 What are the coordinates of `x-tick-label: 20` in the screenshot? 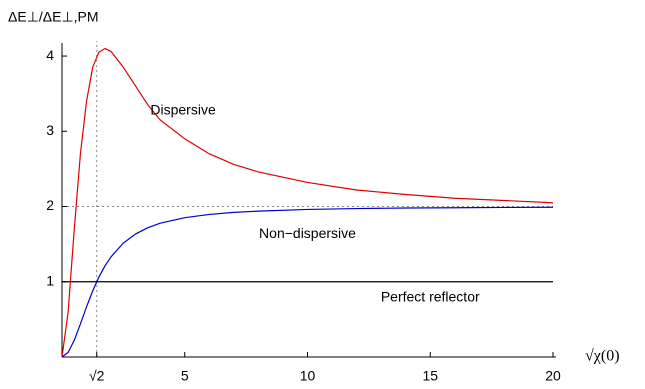 It's located at (553, 376).